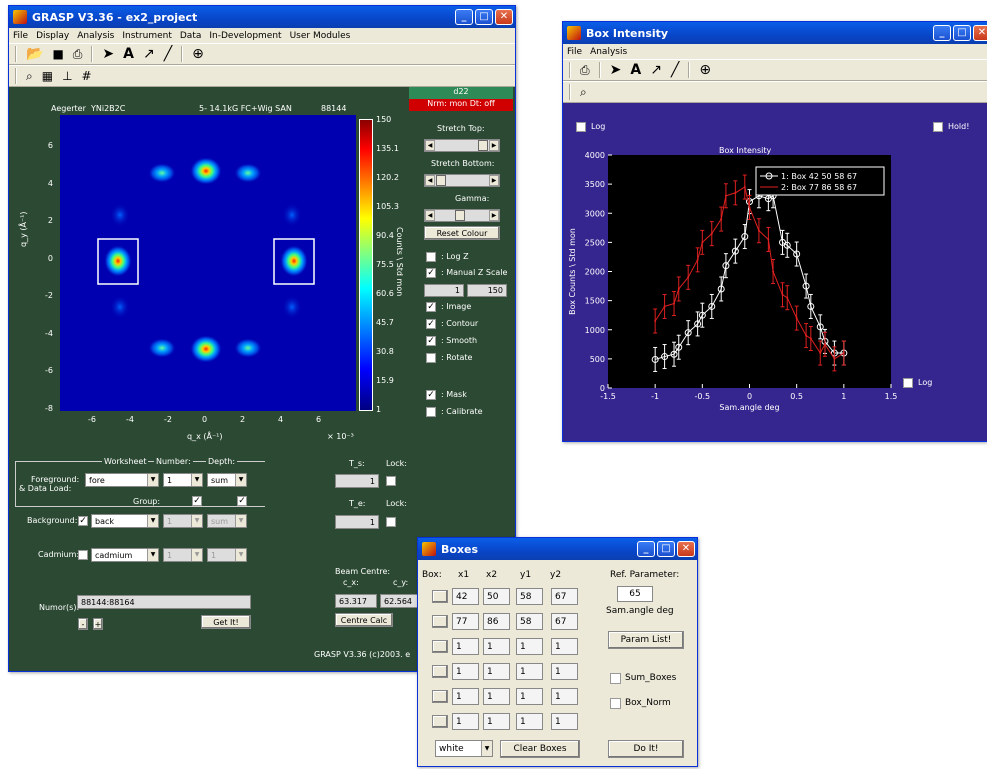 The width and height of the screenshot is (987, 769). What do you see at coordinates (98, 624) in the screenshot?
I see `numor-increment-button: +` at bounding box center [98, 624].